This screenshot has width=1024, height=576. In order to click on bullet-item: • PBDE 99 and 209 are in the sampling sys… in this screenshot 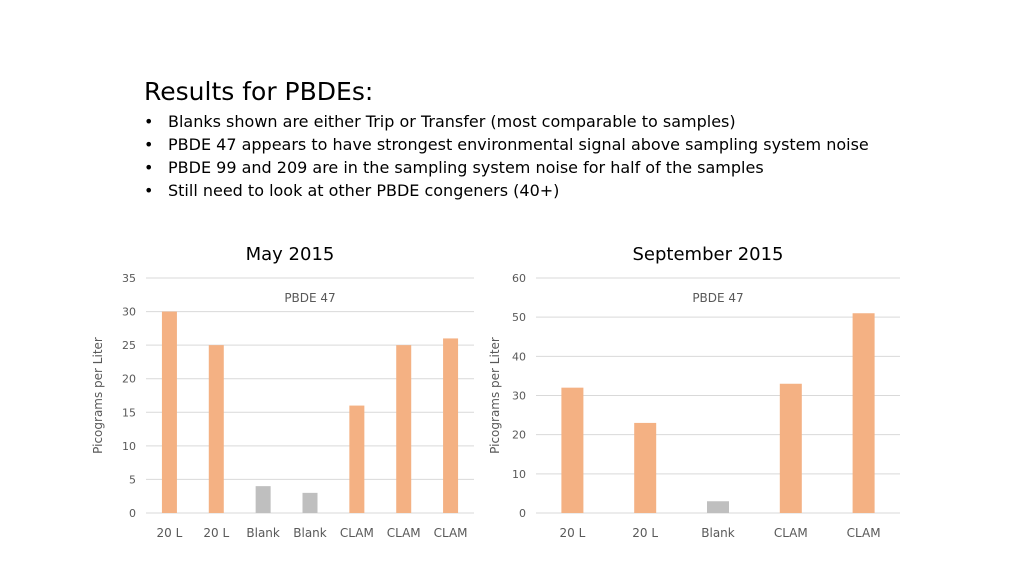, I will do `click(506, 167)`.